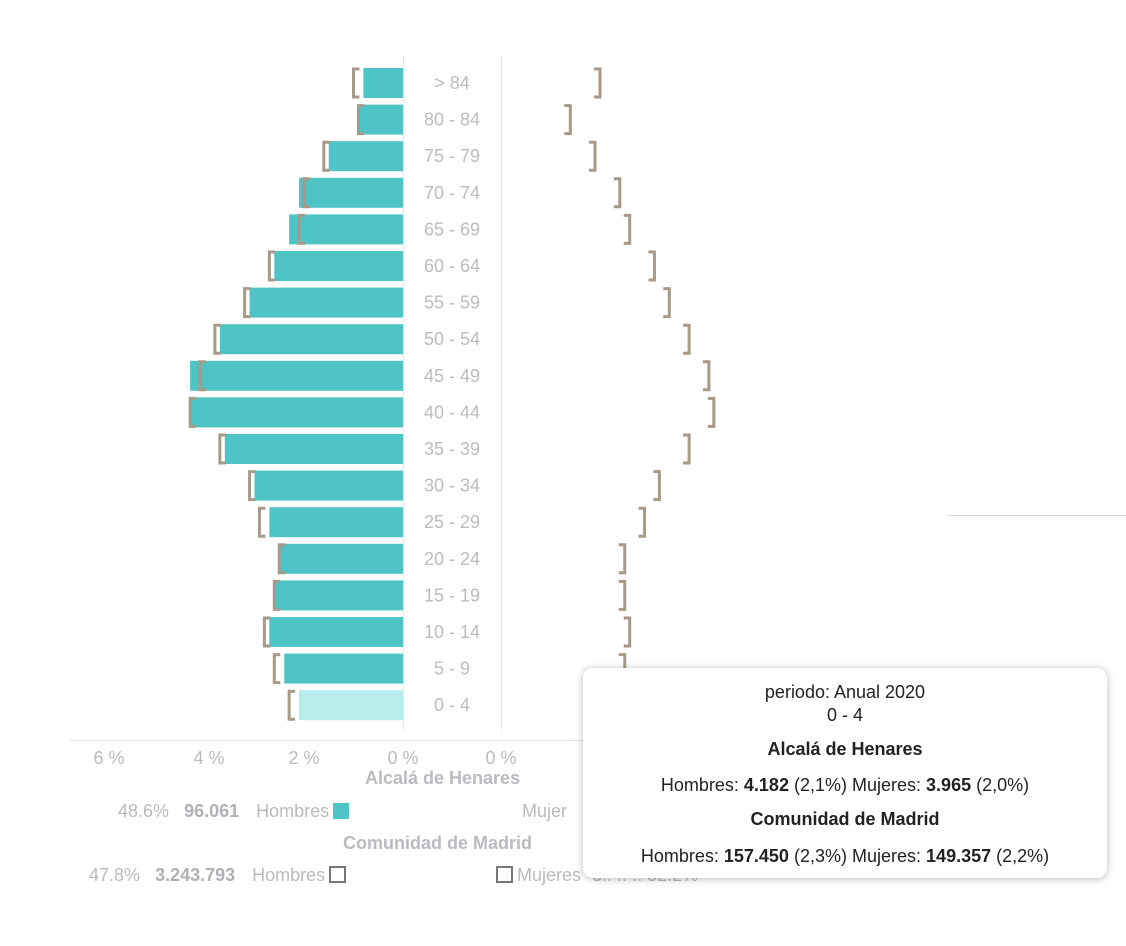  Describe the element at coordinates (1036, 515) in the screenshot. I see `panel-divider` at that location.